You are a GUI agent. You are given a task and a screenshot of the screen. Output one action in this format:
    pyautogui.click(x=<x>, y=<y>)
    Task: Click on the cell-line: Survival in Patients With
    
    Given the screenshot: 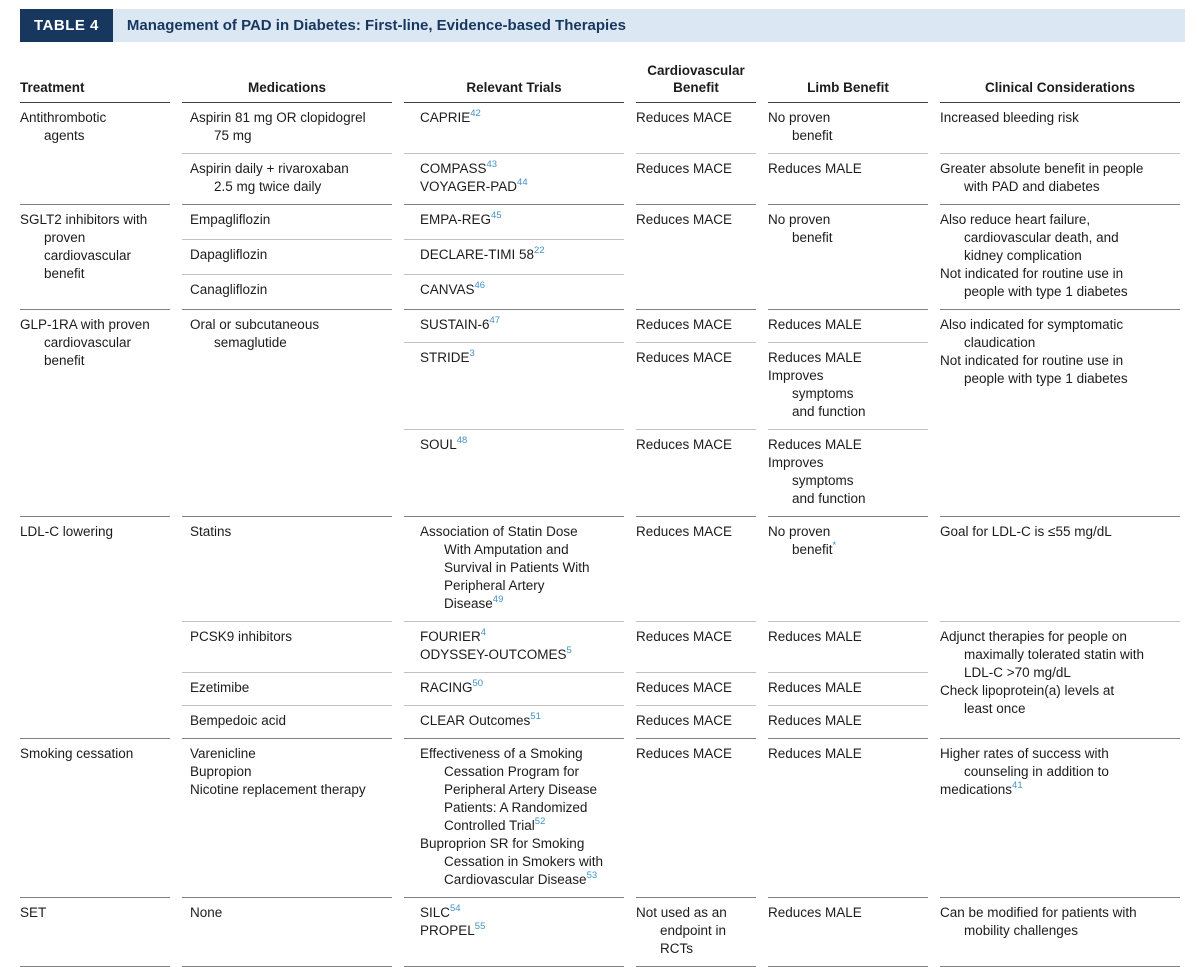 What is the action you would take?
    pyautogui.click(x=517, y=567)
    